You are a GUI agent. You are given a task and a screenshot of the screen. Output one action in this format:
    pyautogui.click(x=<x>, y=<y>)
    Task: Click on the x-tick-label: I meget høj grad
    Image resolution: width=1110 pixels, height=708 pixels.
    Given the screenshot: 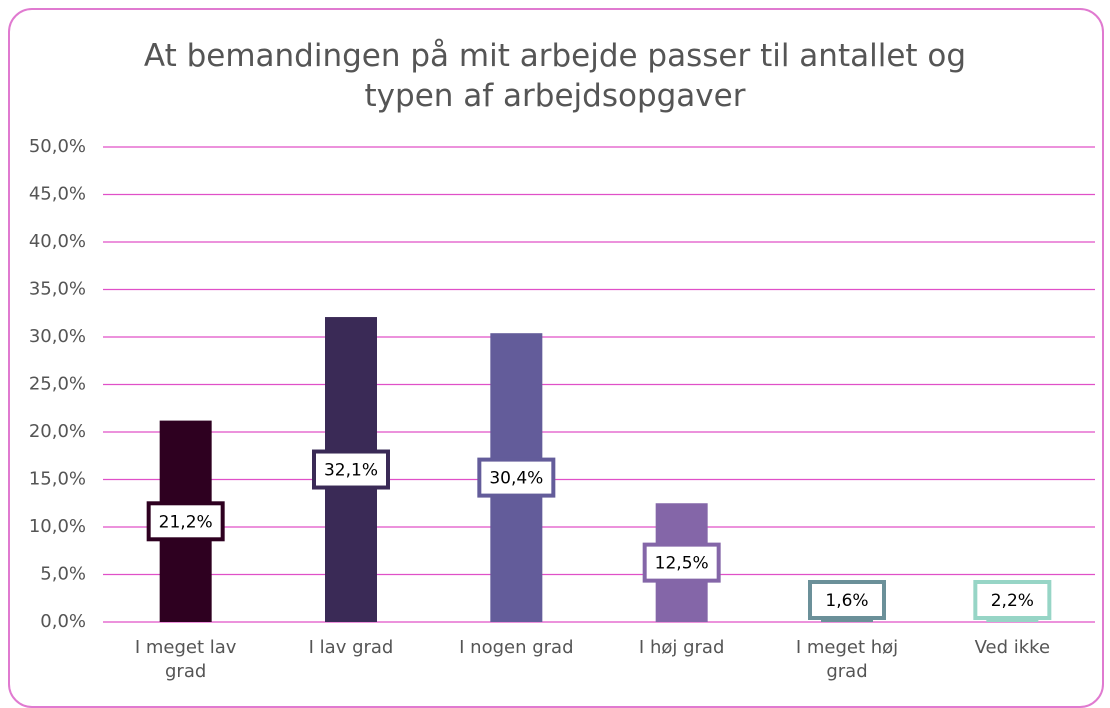 What is the action you would take?
    pyautogui.click(x=847, y=659)
    